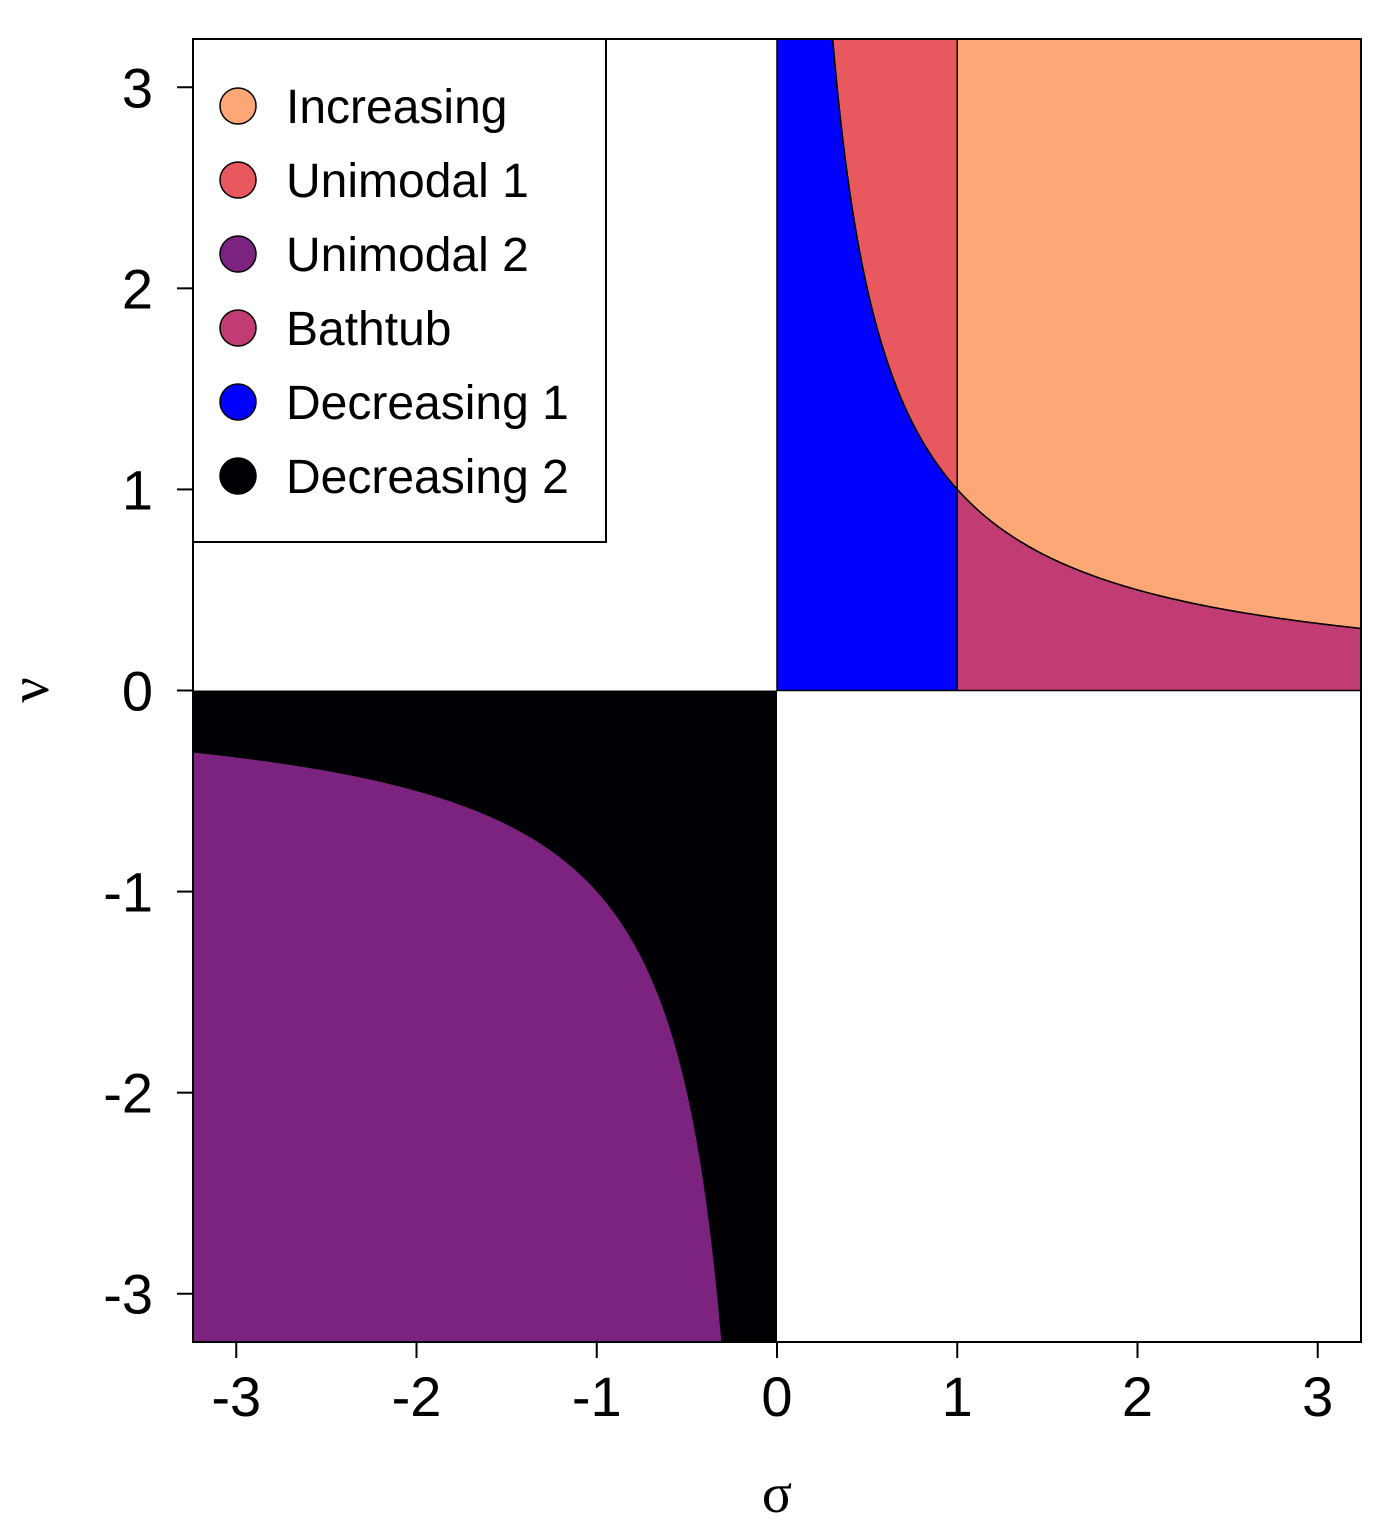 Image resolution: width=1400 pixels, height=1536 pixels. Describe the element at coordinates (137, 691) in the screenshot. I see `y-tick-label: 0` at that location.